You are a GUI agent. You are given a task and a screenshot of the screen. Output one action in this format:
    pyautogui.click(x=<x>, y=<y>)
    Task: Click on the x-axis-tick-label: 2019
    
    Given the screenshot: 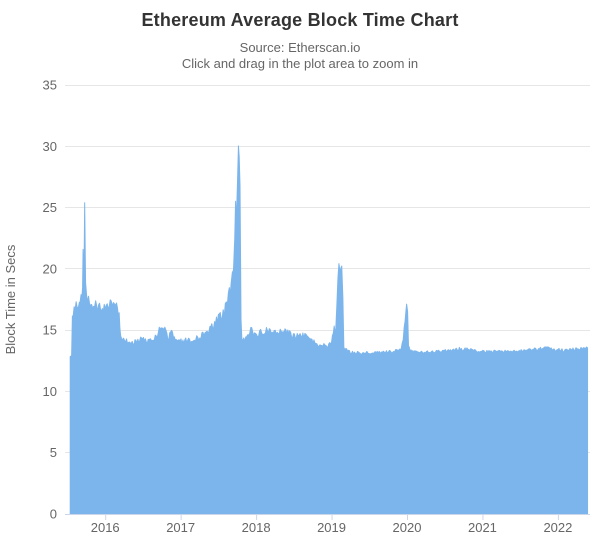 What is the action you would take?
    pyautogui.click(x=331, y=527)
    